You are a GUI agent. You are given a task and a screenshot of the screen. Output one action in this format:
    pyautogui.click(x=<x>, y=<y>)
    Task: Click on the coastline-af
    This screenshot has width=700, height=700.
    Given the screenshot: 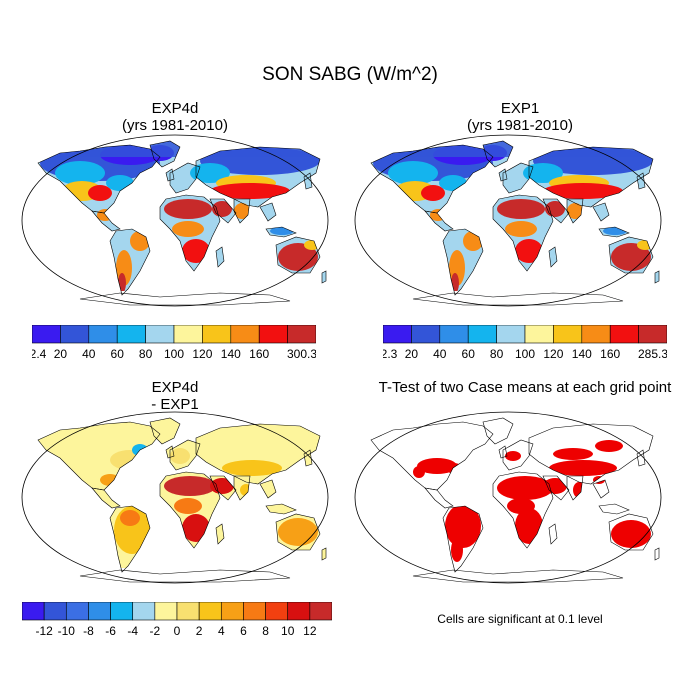 What is the action you would take?
    pyautogui.click(x=523, y=510)
    